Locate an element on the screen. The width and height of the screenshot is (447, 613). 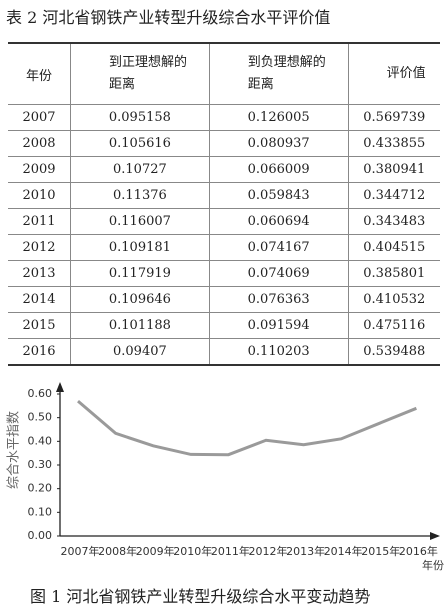
y-tick-label: 0.60 is located at coordinates (40, 393).